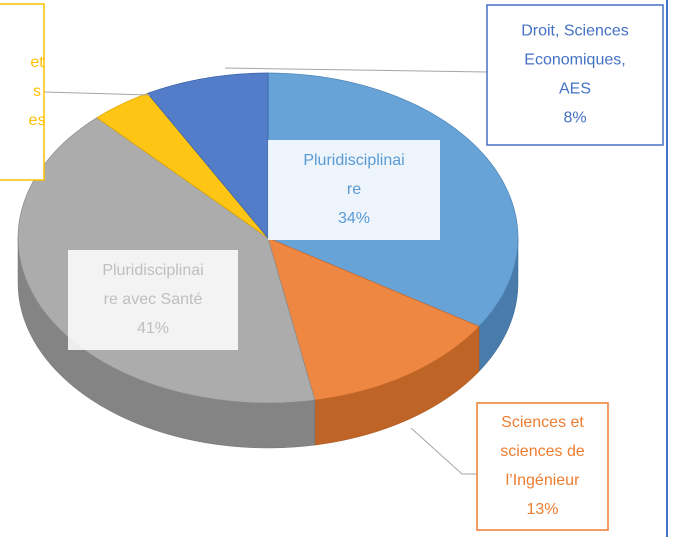 This screenshot has height=537, width=673. I want to click on data-label: re, so click(354, 189).